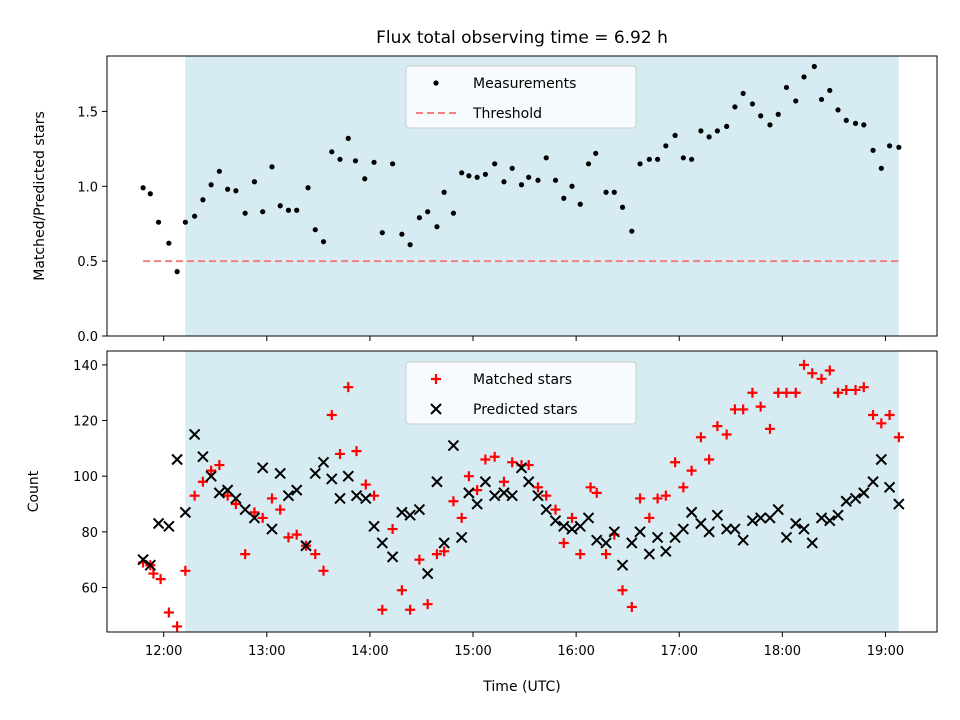 The image size is (960, 720). I want to click on legend: Matched stars Predicted stars, so click(521, 393).